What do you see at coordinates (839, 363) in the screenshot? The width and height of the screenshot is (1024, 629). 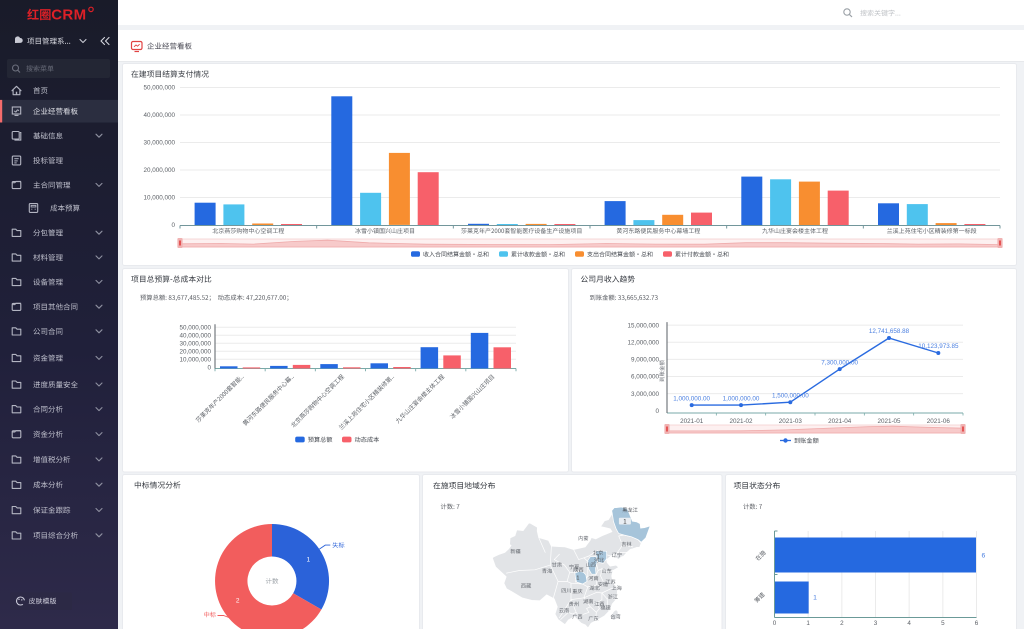 I see `svg-text: 7,300,000.00` at bounding box center [839, 363].